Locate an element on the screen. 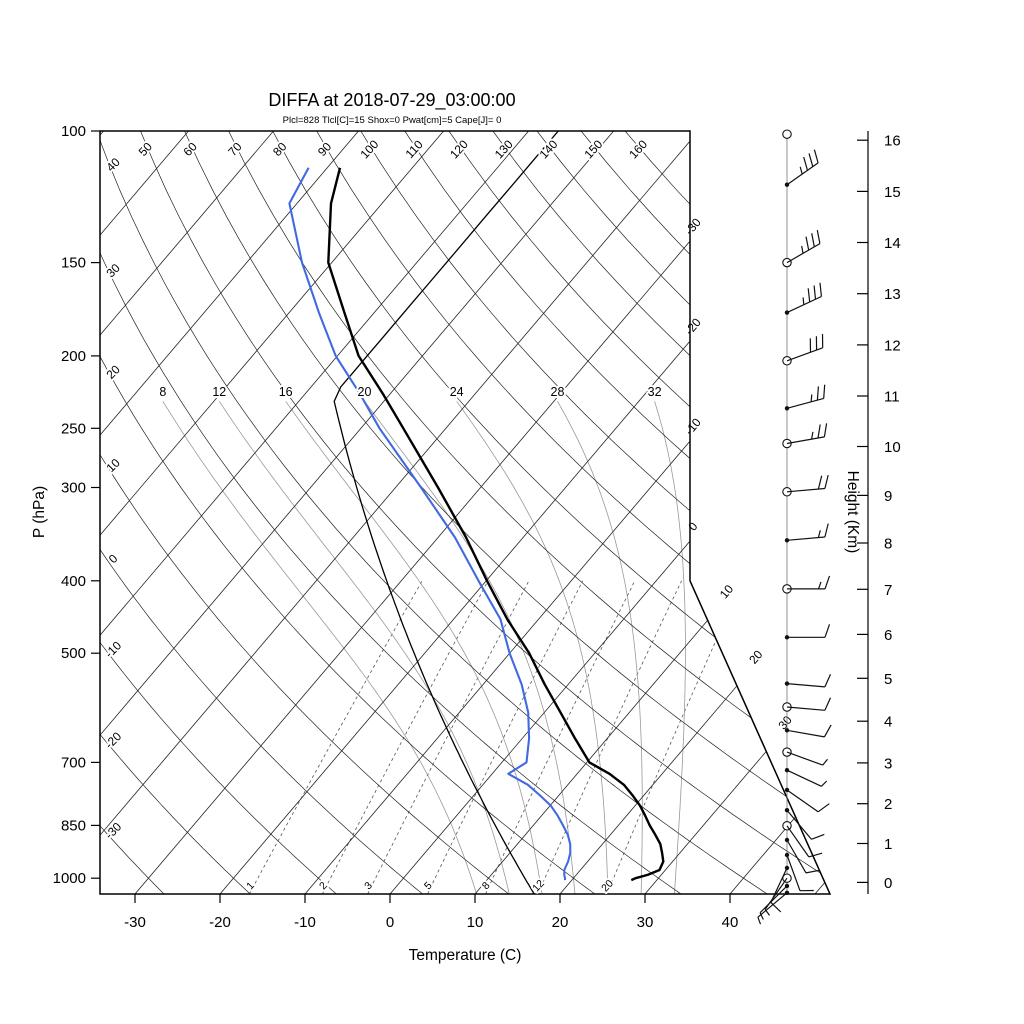 The width and height of the screenshot is (1024, 1024). mixing-ratio-label: 8 is located at coordinates (486, 886).